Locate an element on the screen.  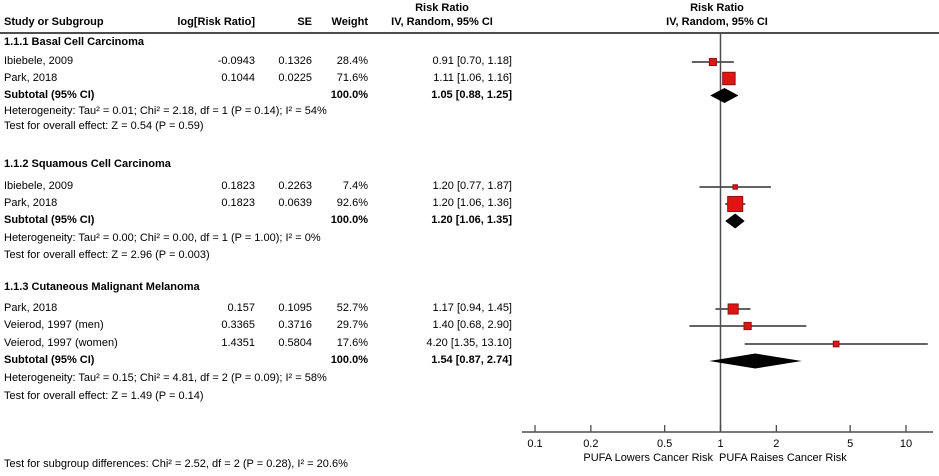
study-ci: 0.91 [0.70, 1.18] is located at coordinates (472, 61).